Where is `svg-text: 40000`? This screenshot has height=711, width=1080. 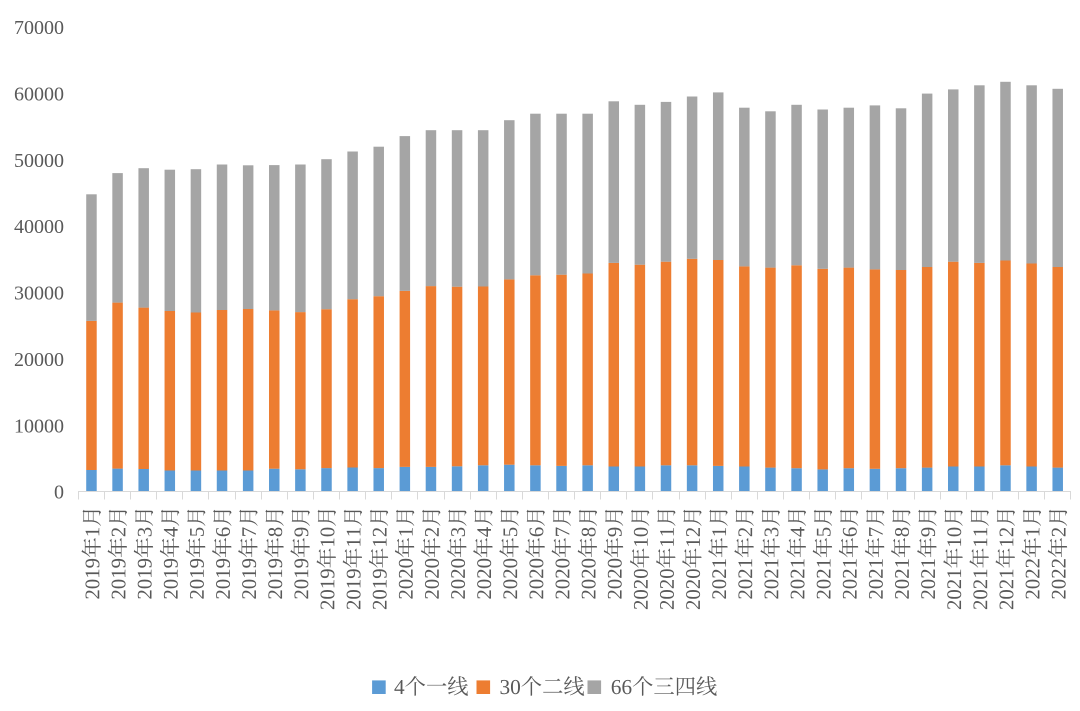
svg-text: 40000 is located at coordinates (39, 227).